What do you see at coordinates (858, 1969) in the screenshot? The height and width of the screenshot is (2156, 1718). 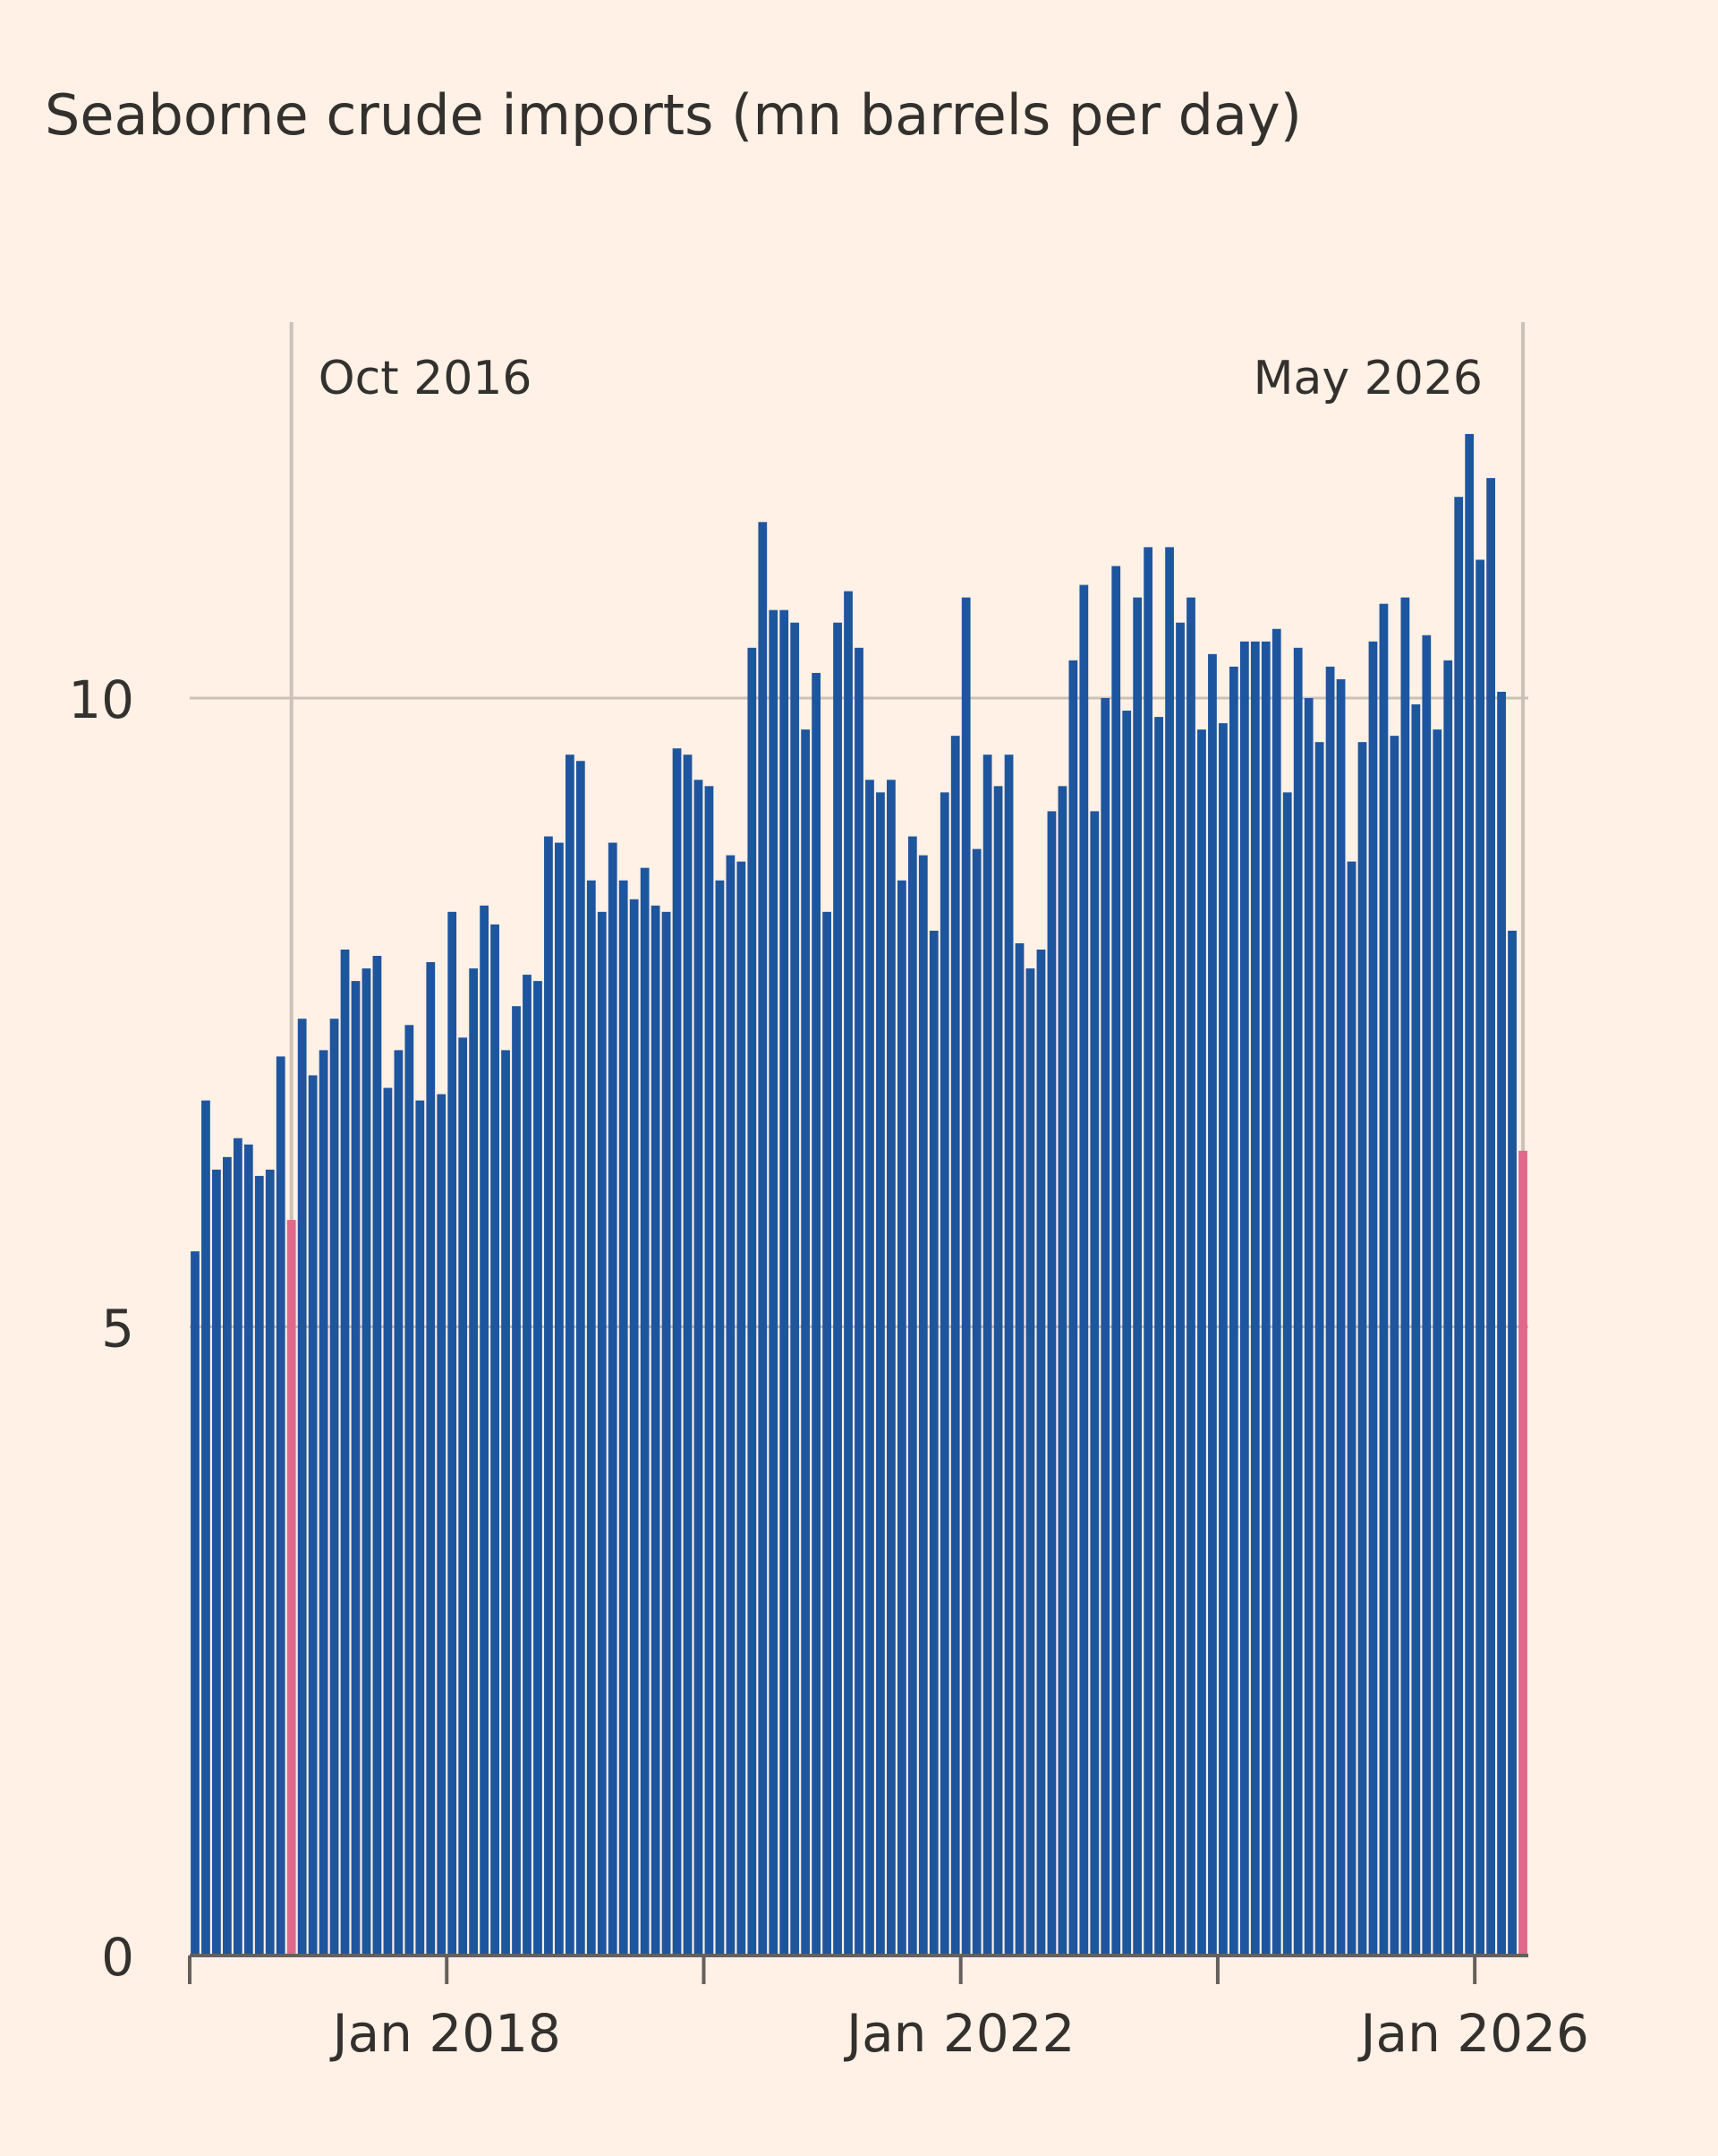 I see `axes` at bounding box center [858, 1969].